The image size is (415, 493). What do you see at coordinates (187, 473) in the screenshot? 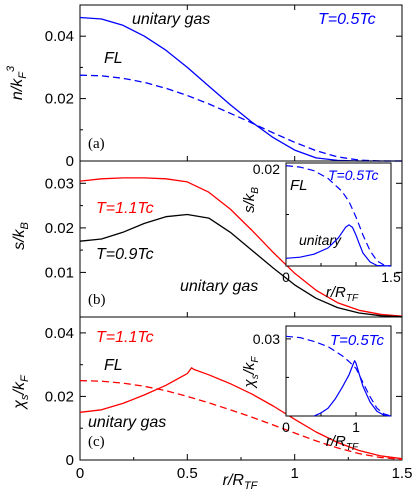
I see `x-tick-1: 0.5` at bounding box center [187, 473].